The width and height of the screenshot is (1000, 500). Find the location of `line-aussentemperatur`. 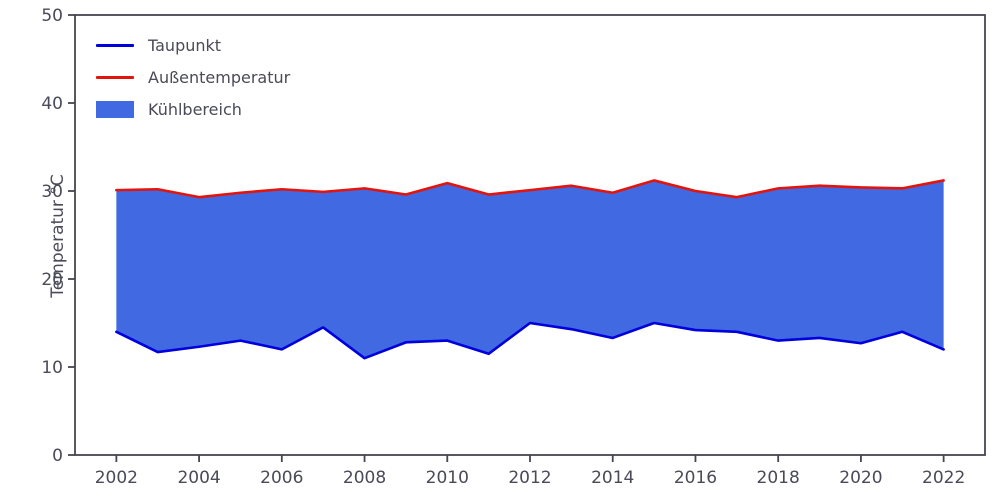

line-aussentemperatur is located at coordinates (530, 189).